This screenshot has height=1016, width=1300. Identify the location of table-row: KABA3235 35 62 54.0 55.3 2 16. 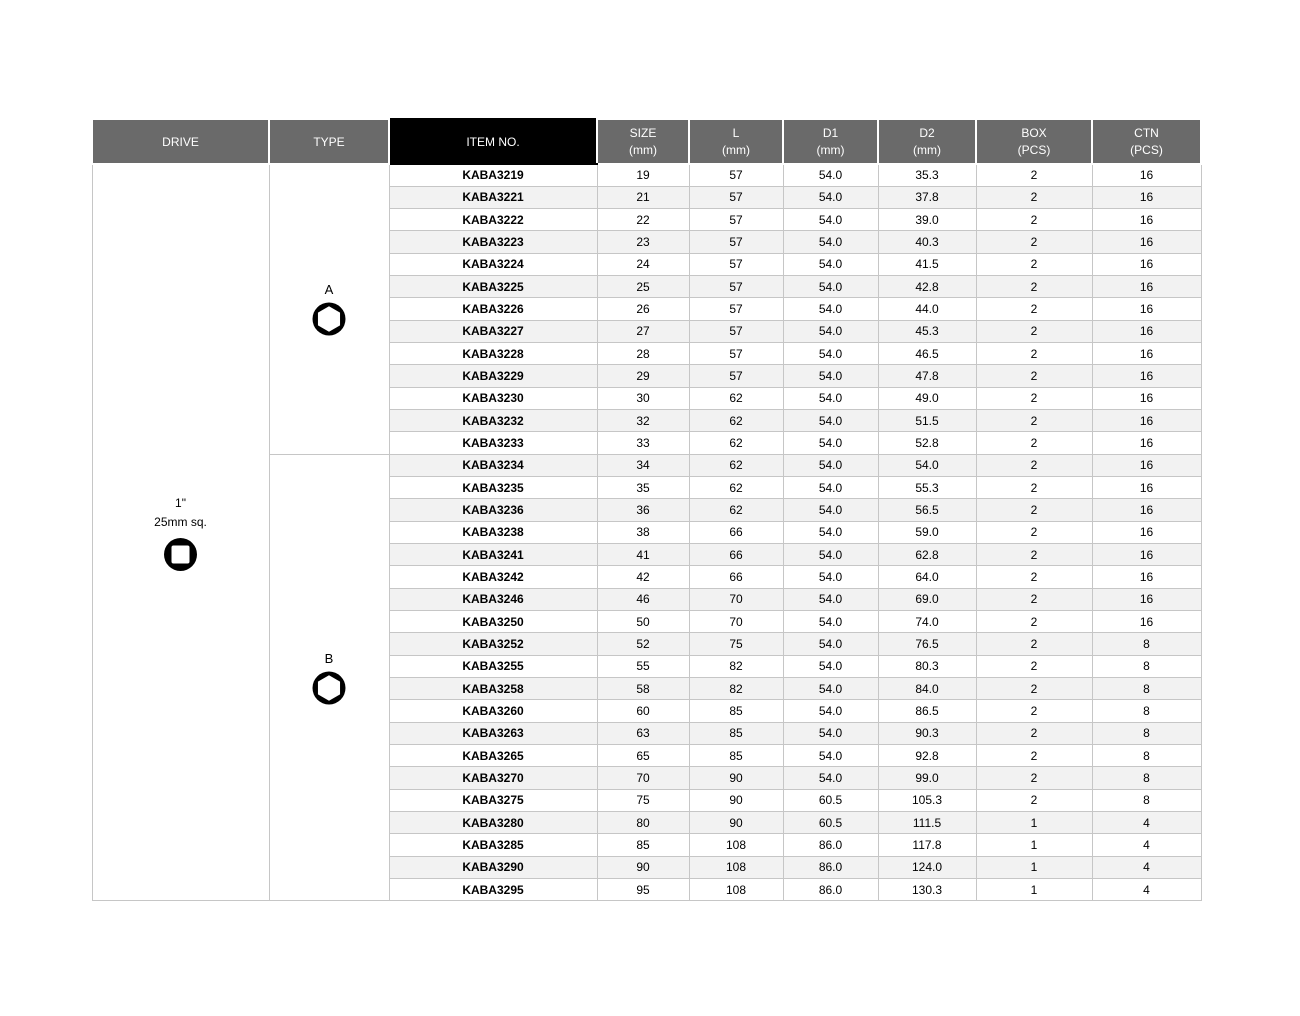
(647, 488).